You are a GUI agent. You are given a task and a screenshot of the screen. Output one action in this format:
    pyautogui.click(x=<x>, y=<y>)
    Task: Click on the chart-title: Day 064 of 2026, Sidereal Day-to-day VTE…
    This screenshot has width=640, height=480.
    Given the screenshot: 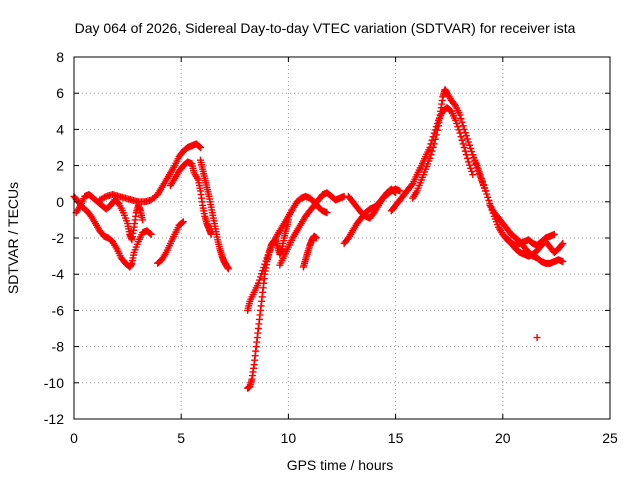 What is the action you would take?
    pyautogui.click(x=325, y=28)
    